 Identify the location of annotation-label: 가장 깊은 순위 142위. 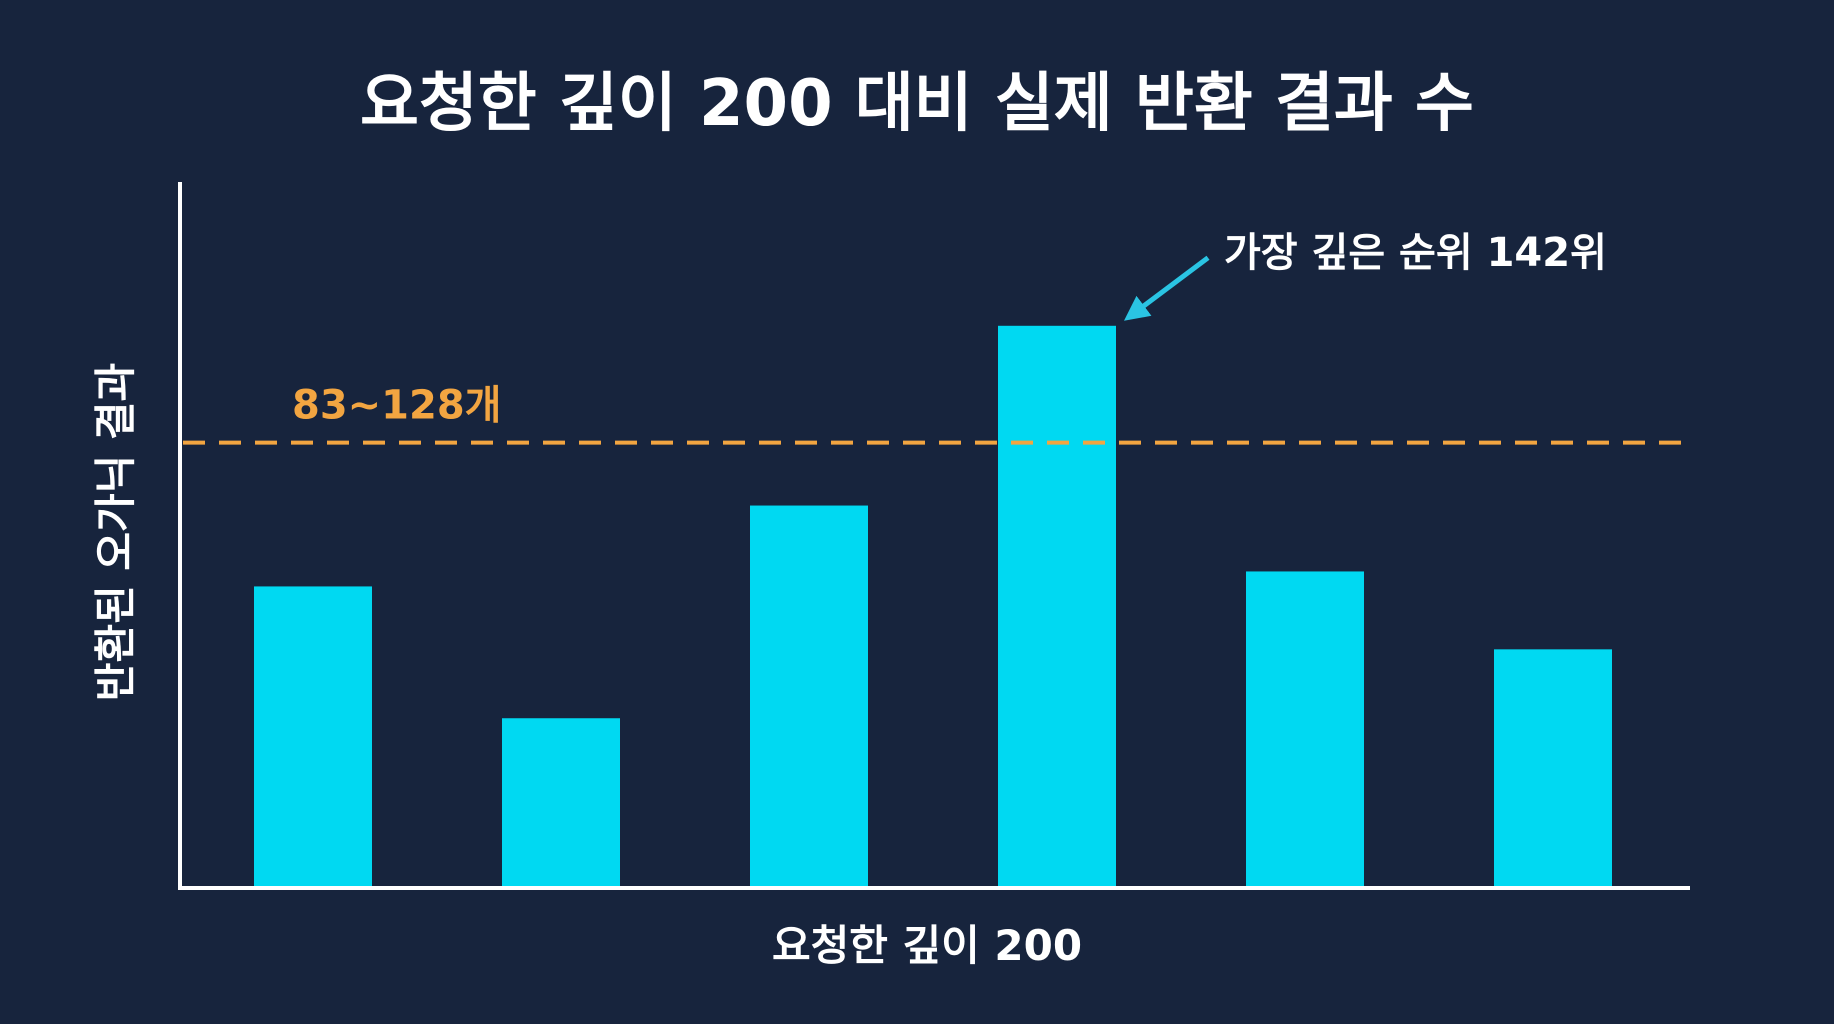
(1415, 253).